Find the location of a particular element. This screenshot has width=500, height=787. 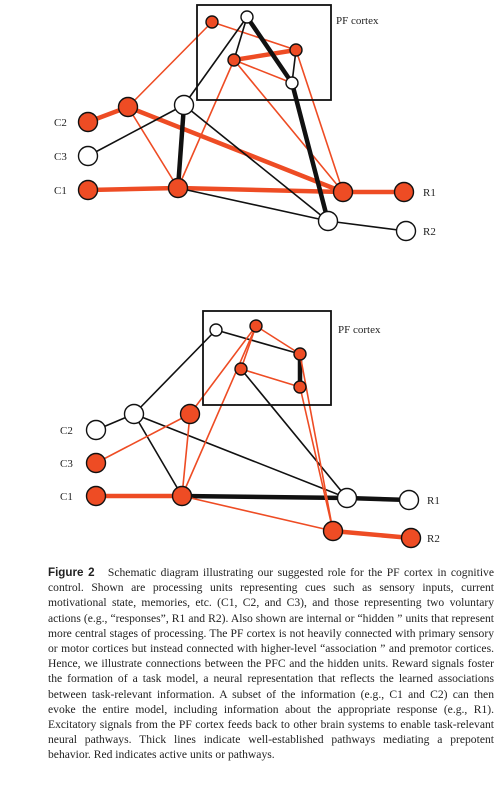

edge-c1-h3 is located at coordinates (133, 189).